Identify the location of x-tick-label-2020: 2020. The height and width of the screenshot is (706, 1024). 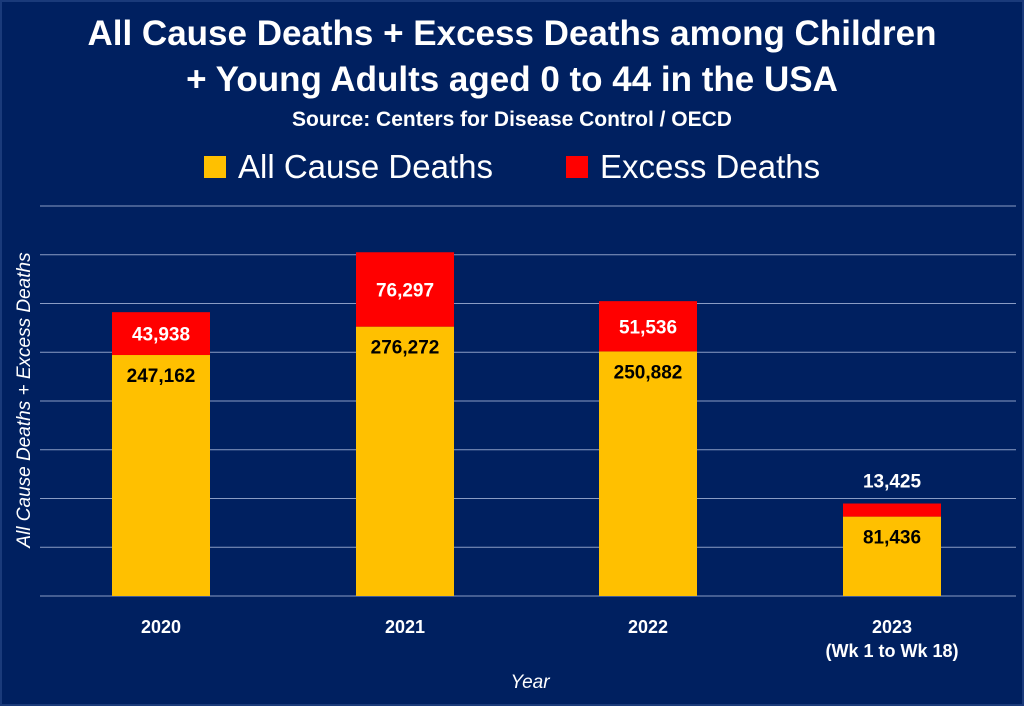
(161, 627).